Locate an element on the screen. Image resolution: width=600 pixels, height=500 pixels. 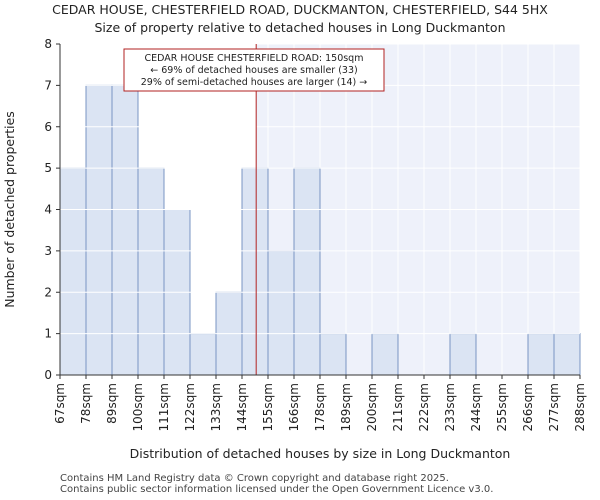
x-tick-label: 222sqm is located at coordinates (424, 407).